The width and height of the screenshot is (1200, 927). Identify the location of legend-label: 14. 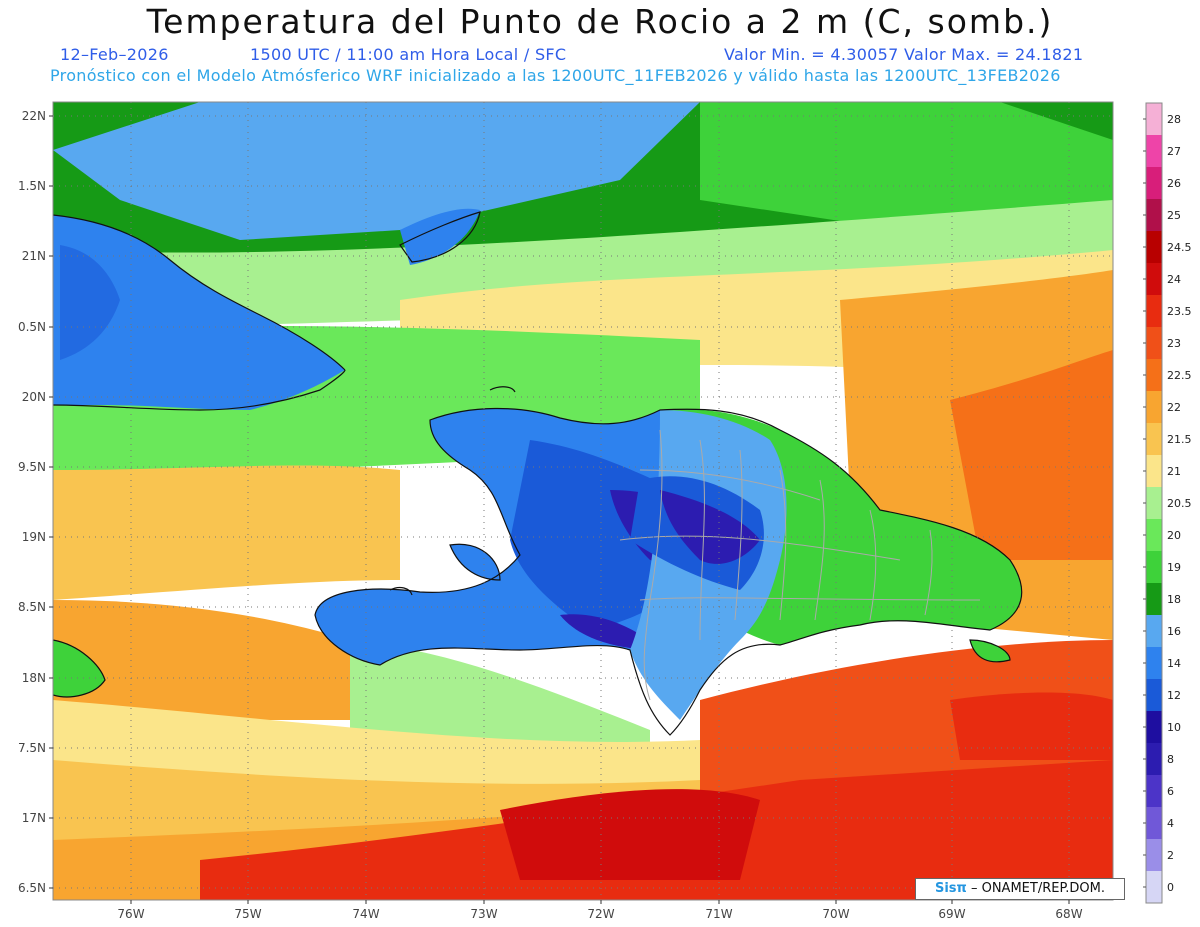
(1174, 663).